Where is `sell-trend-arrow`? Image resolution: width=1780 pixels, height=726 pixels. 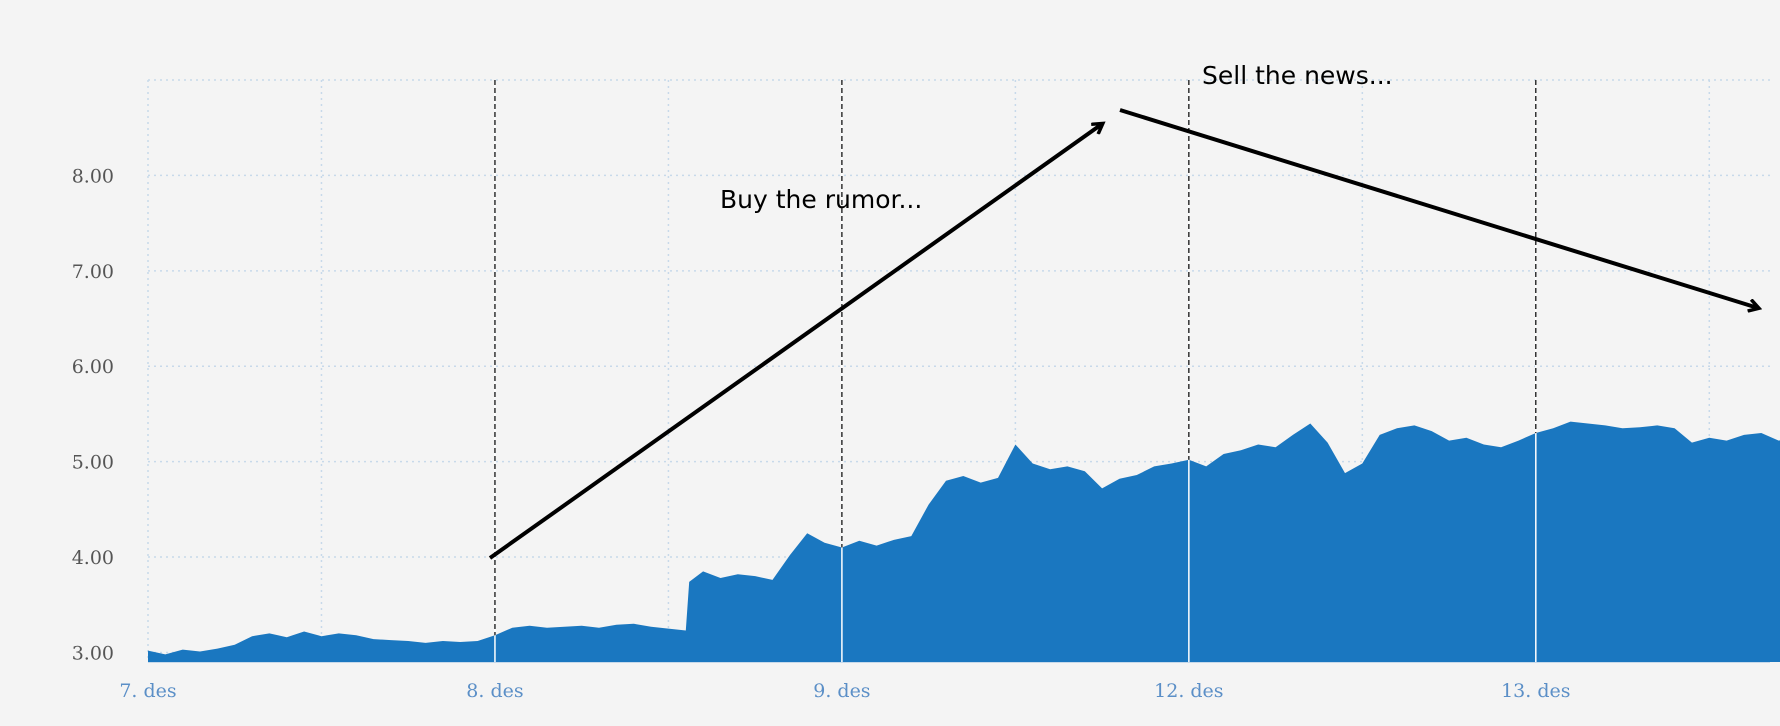 sell-trend-arrow is located at coordinates (1438, 208).